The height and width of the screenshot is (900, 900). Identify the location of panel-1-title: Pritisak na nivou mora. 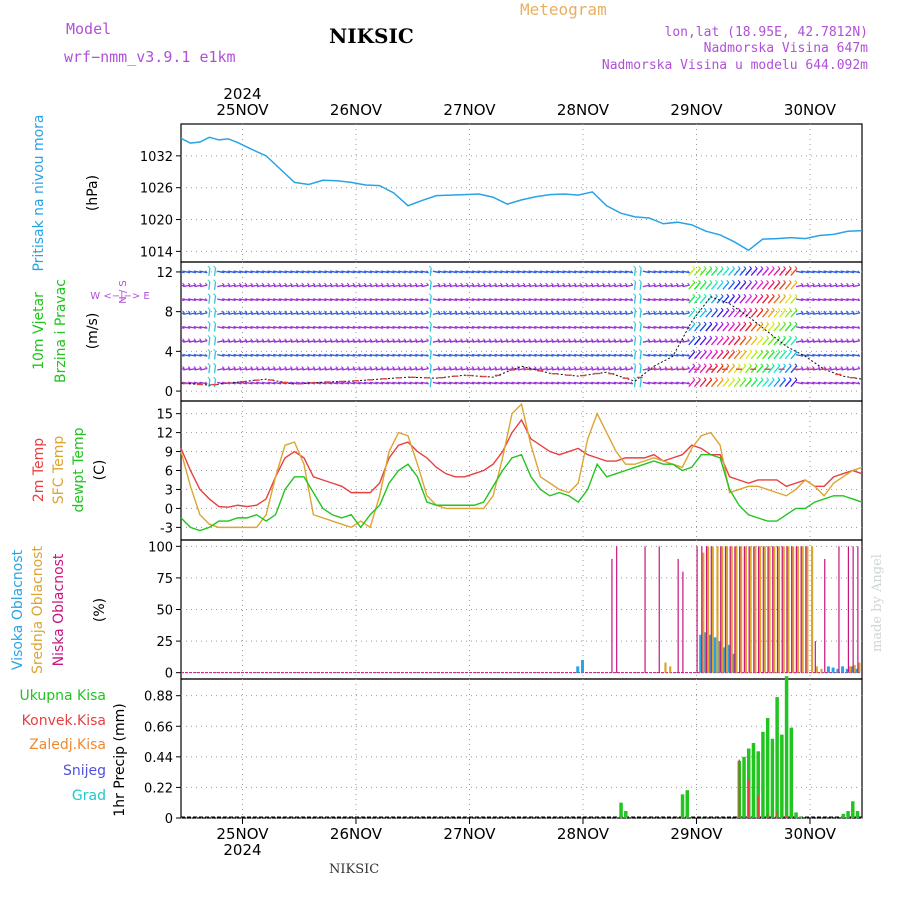
(39, 192).